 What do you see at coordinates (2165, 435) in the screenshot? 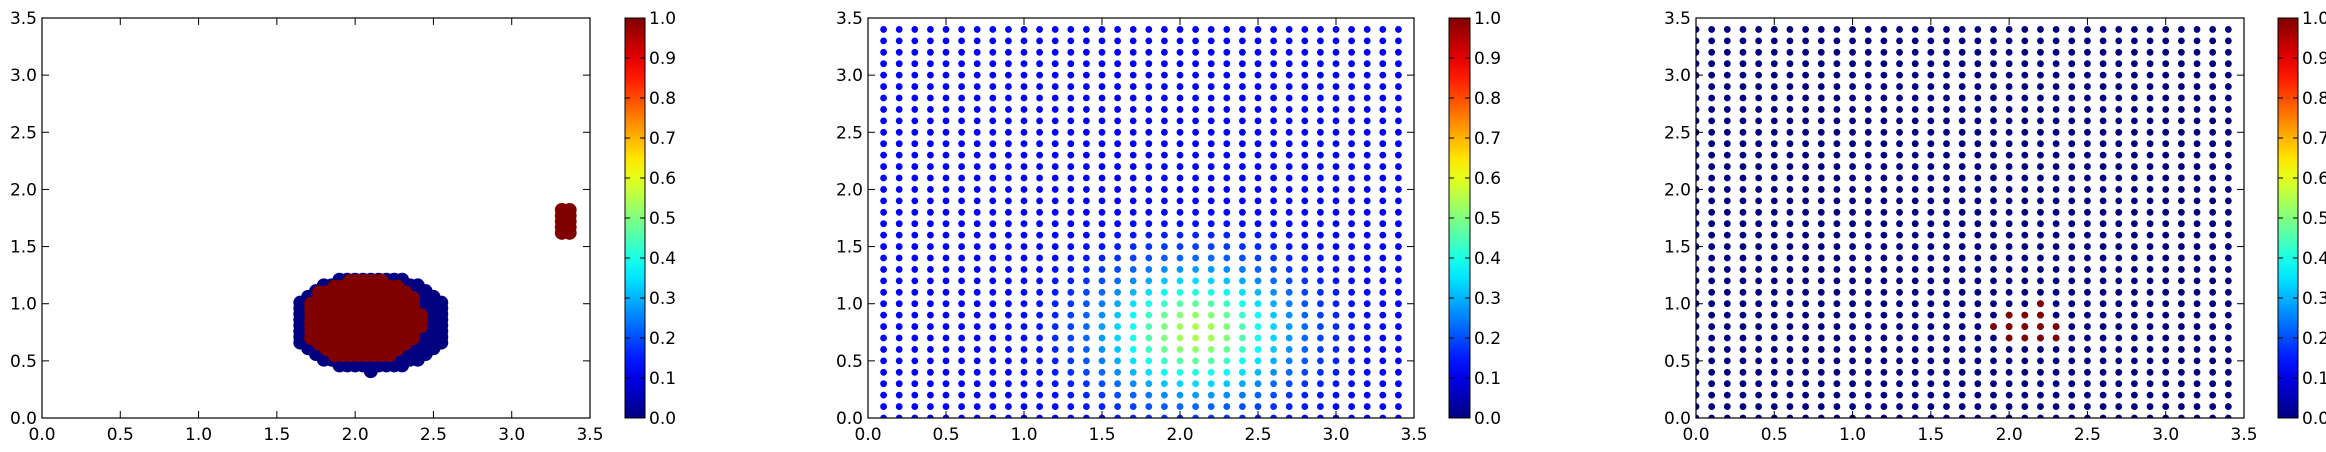
I see `x-tick-label: 3.0` at bounding box center [2165, 435].